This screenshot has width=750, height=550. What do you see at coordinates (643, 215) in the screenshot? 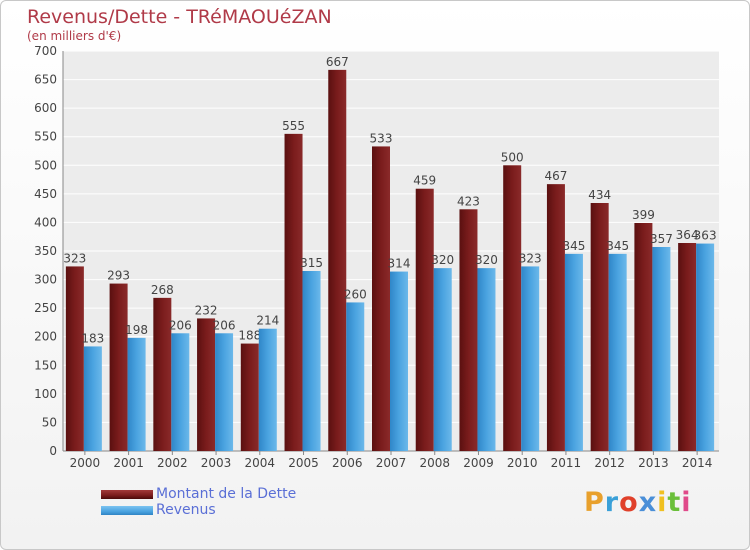
I see `data-label-debt: 399` at bounding box center [643, 215].